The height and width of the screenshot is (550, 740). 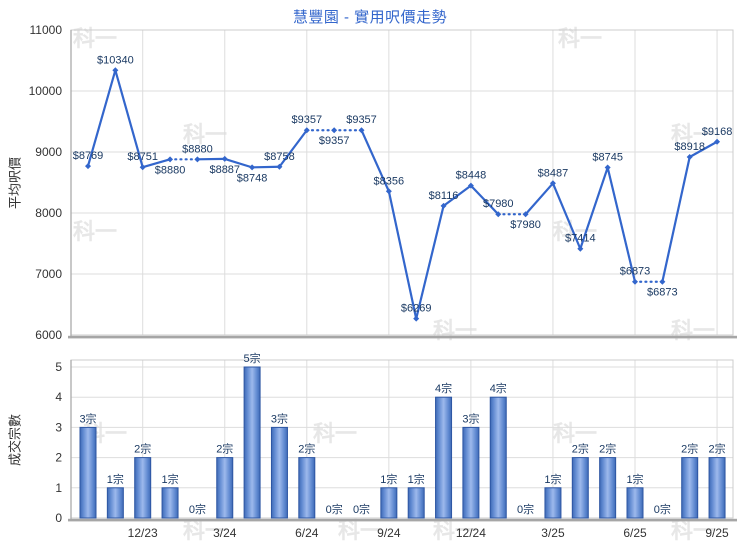 I want to click on price-point-label: $7414, so click(x=580, y=239).